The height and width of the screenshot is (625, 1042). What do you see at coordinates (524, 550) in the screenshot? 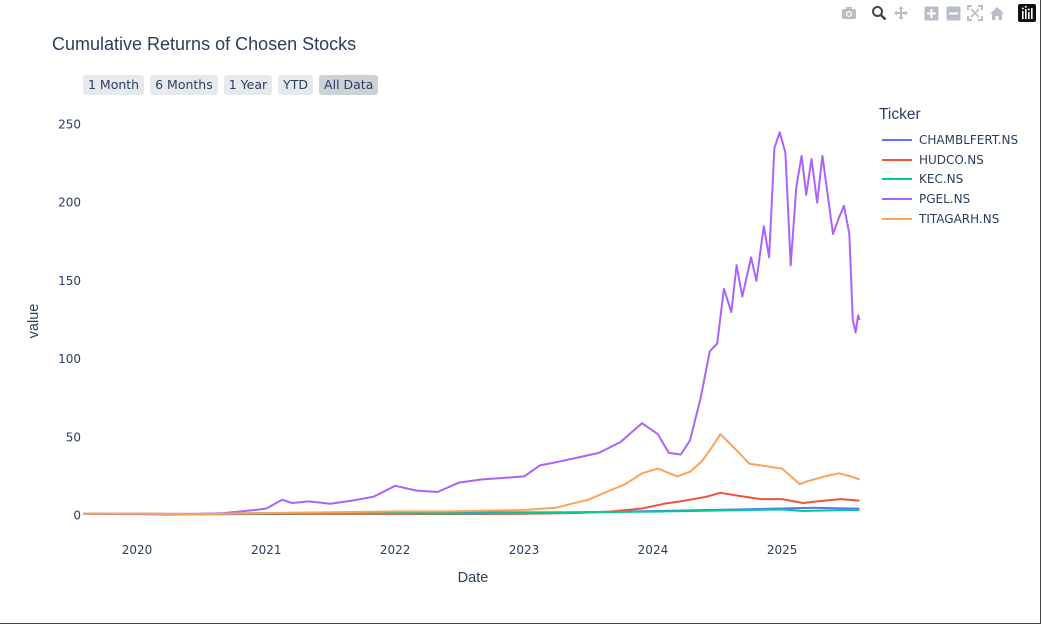
I see `x-tick-label: 2023` at bounding box center [524, 550].